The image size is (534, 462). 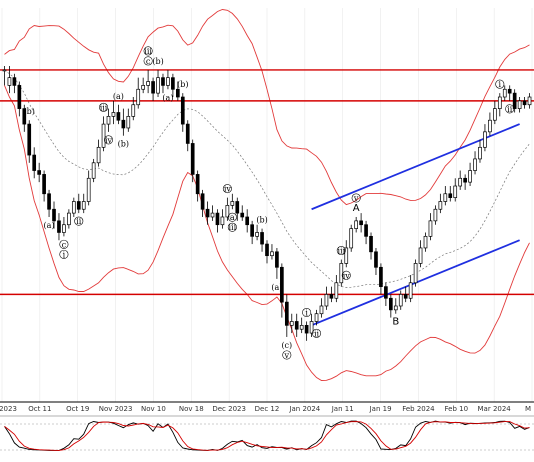 What do you see at coordinates (287, 355) in the screenshot?
I see `wave-label: v` at bounding box center [287, 355].